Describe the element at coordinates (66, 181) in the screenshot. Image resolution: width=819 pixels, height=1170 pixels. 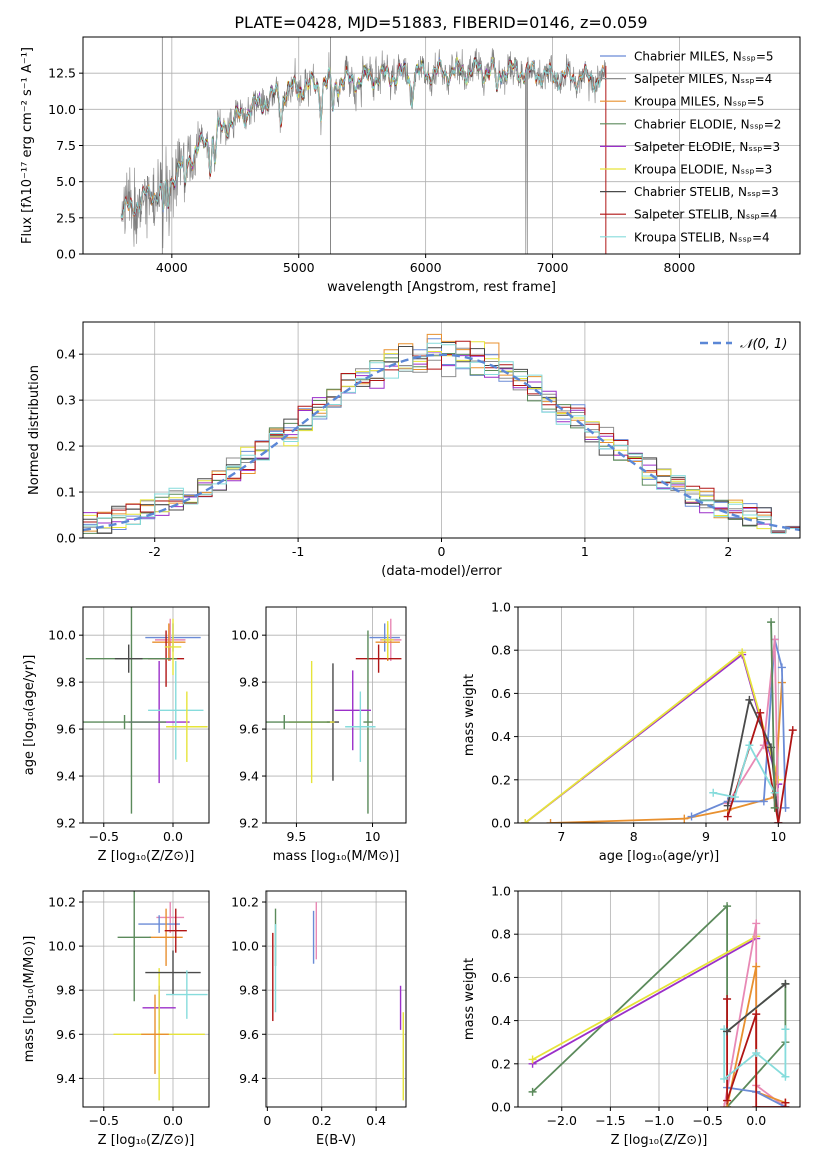
I see `y-tick-label: 5.0` at that location.